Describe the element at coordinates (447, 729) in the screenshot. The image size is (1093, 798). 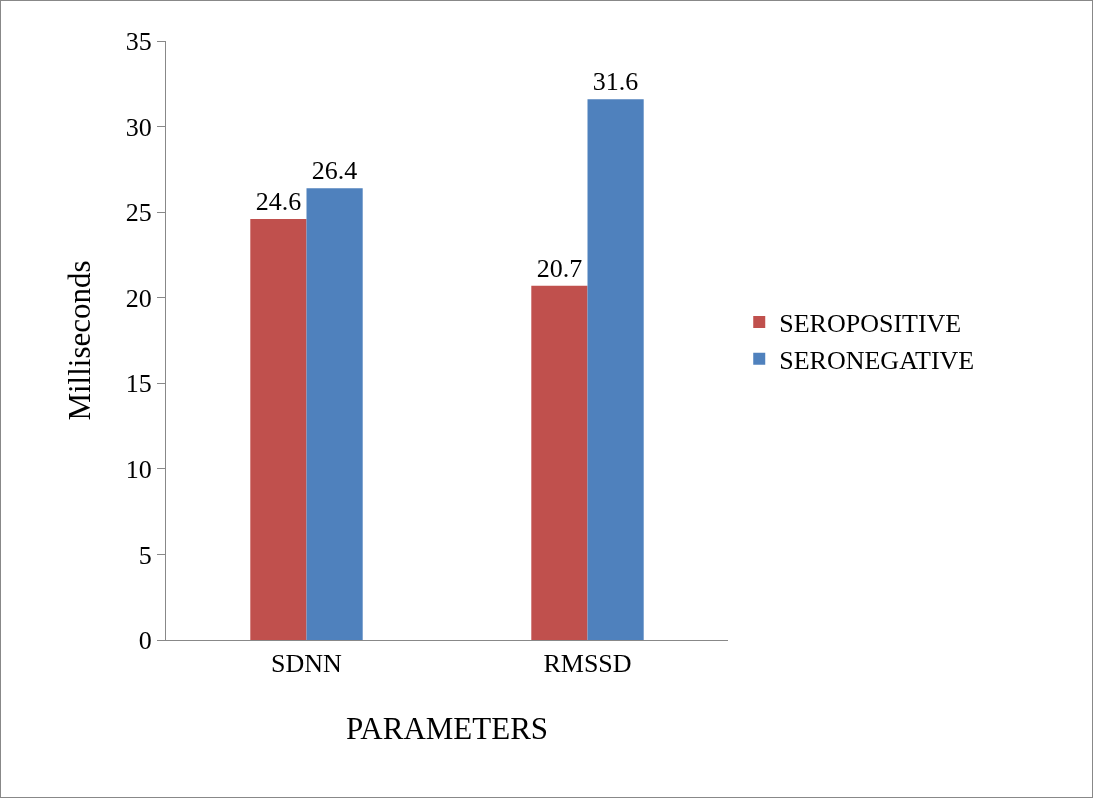
I see `x-axis-title: PARAMETERS` at that location.